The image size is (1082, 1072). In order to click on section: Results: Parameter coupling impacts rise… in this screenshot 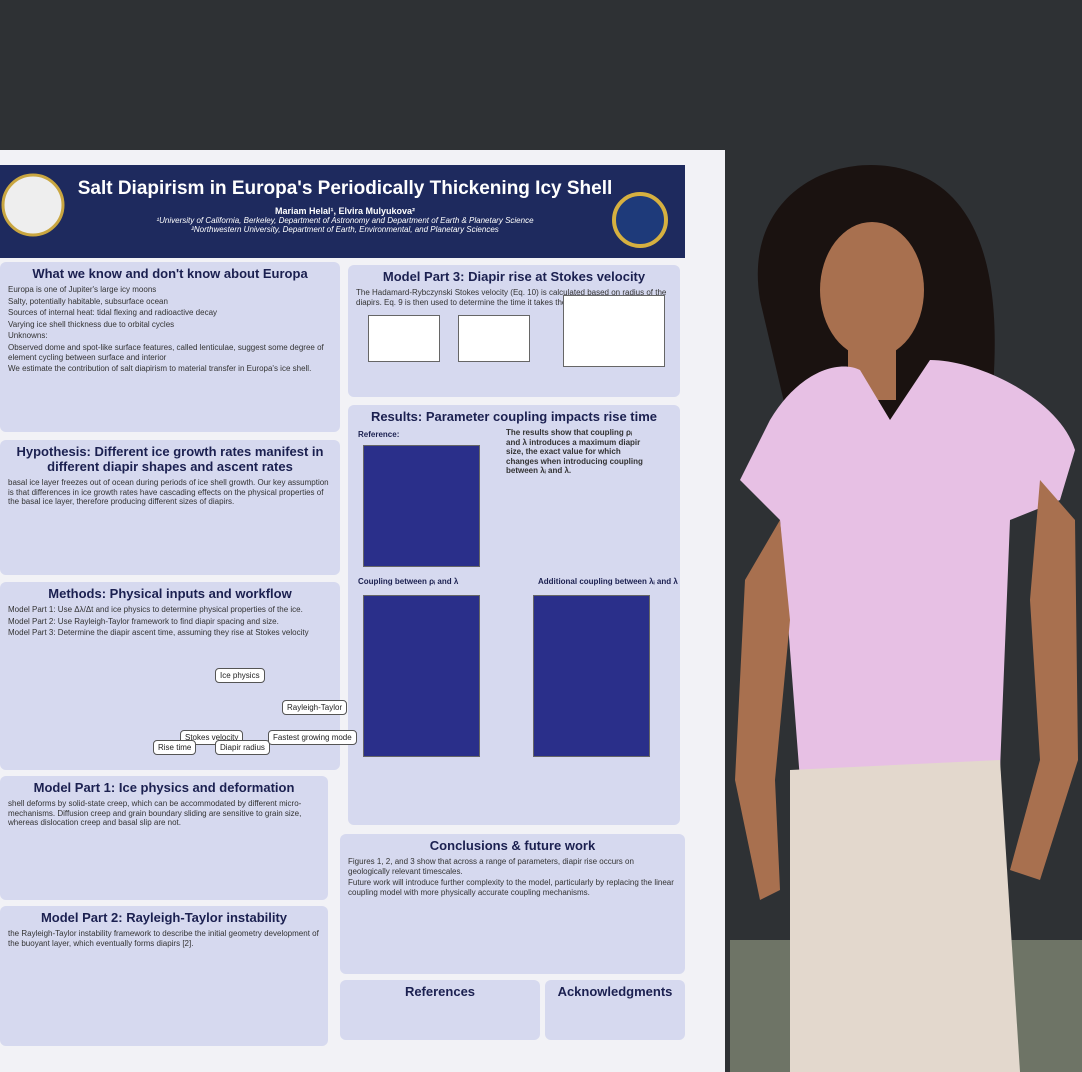, I will do `click(514, 615)`.